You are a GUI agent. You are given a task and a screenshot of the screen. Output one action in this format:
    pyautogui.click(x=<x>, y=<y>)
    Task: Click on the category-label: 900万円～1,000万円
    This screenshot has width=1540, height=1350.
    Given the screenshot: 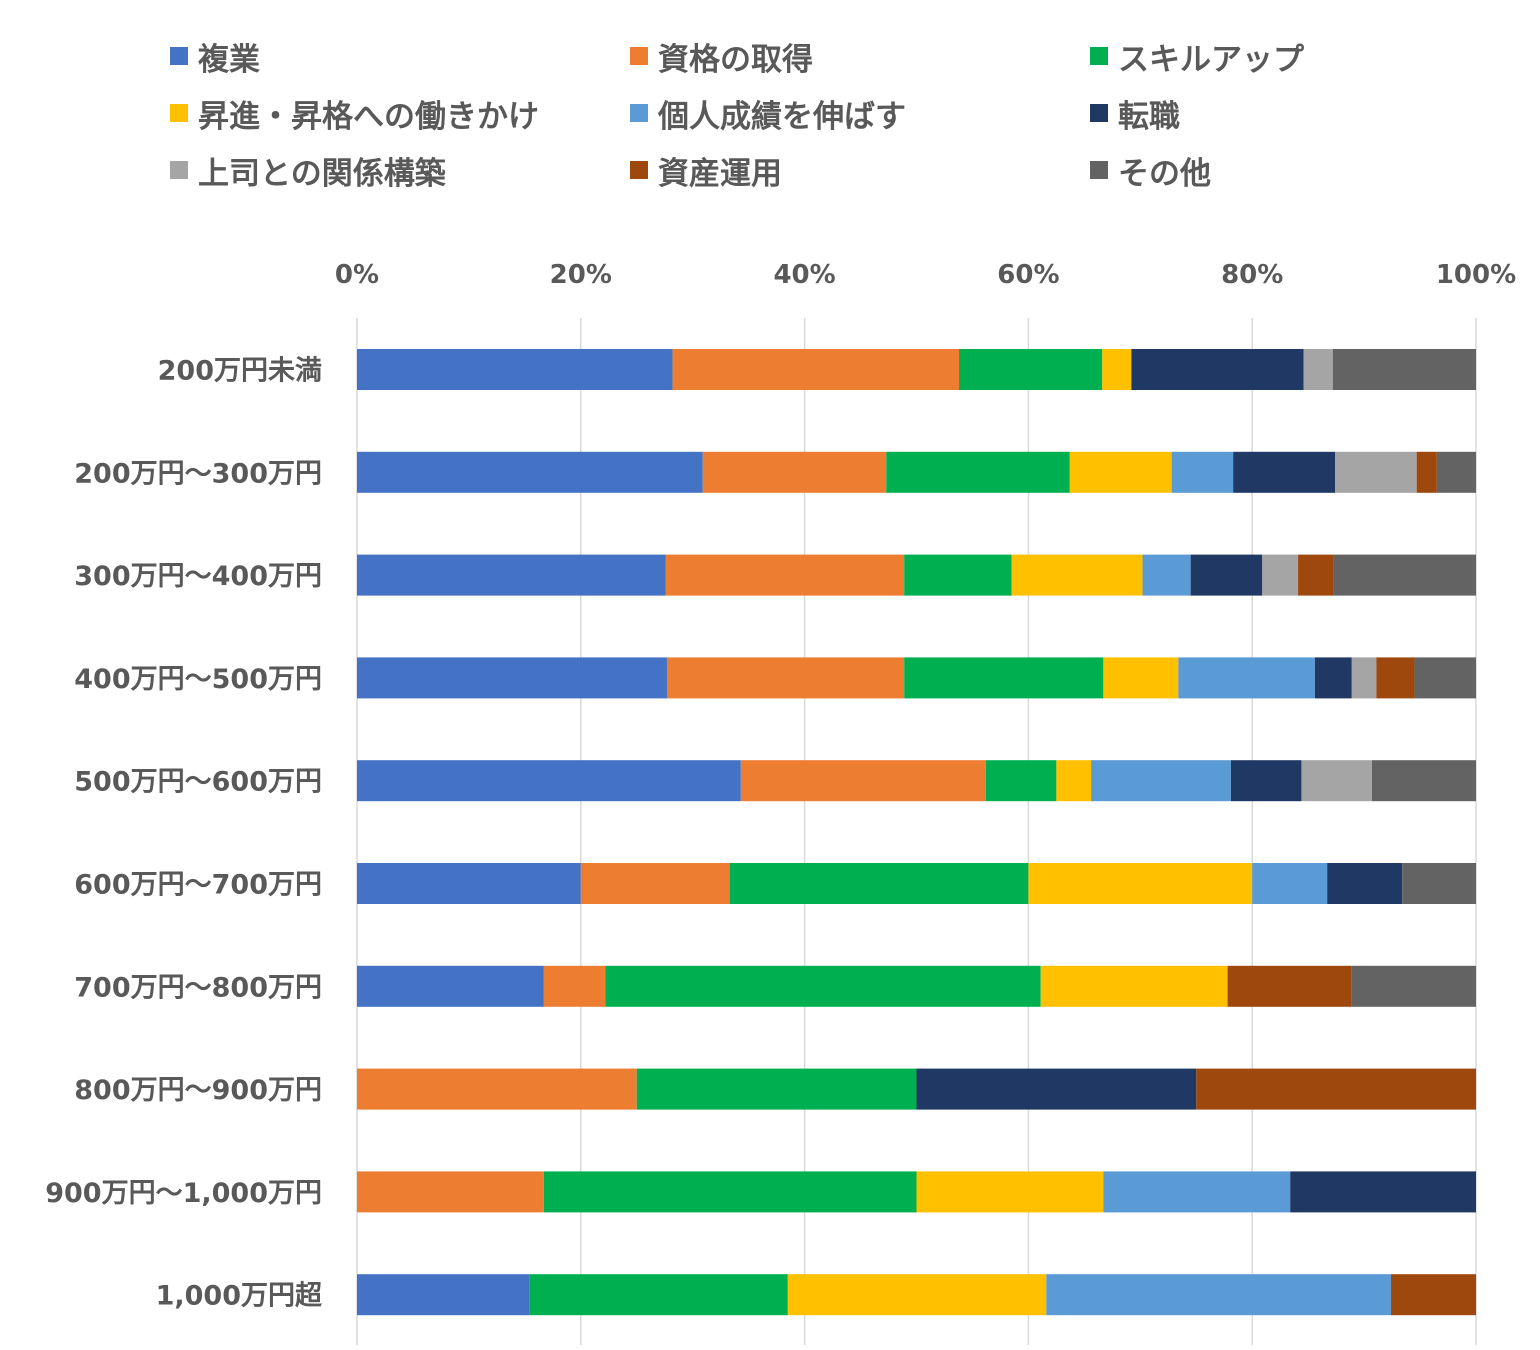 What is the action you would take?
    pyautogui.click(x=183, y=1193)
    